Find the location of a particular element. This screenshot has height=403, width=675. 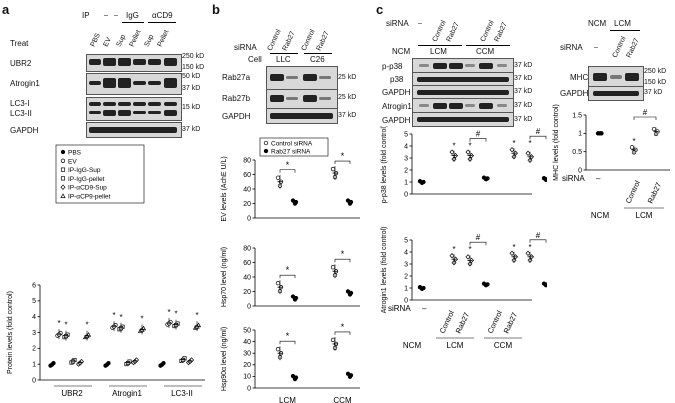

c-right-group-ncm: NCM is located at coordinates (597, 23).